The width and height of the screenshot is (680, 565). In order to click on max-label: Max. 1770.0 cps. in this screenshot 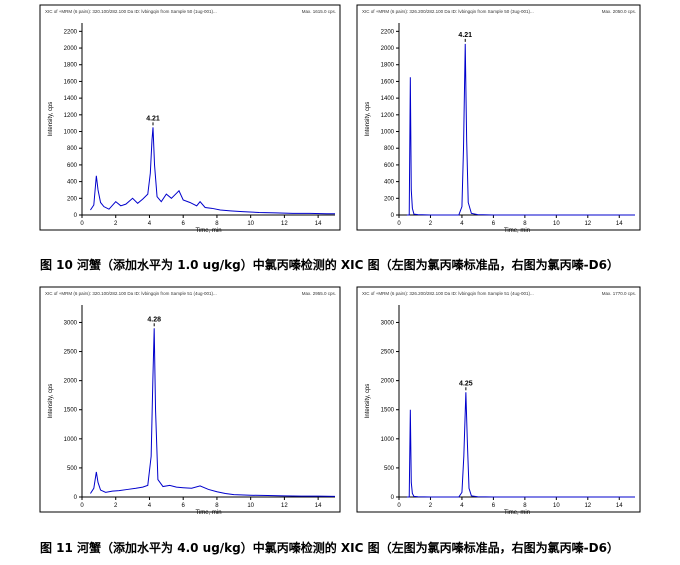, I will do `click(619, 293)`.